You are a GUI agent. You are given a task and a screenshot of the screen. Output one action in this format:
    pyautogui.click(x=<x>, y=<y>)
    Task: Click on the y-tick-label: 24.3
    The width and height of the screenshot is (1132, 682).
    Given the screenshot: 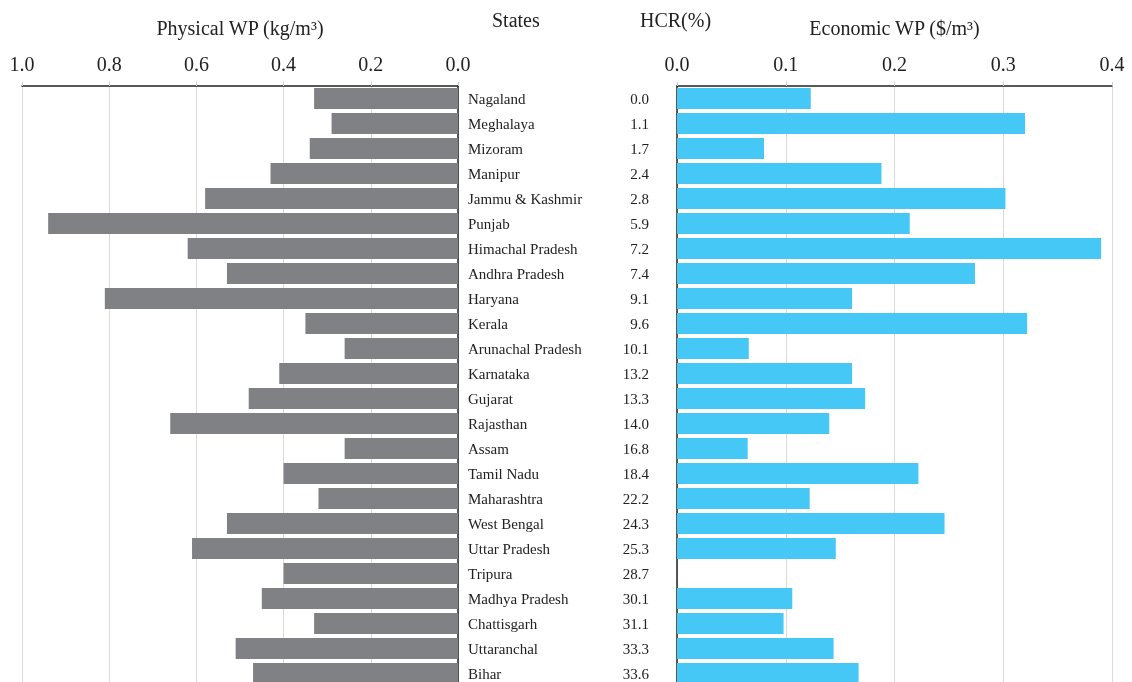 What is the action you would take?
    pyautogui.click(x=635, y=523)
    